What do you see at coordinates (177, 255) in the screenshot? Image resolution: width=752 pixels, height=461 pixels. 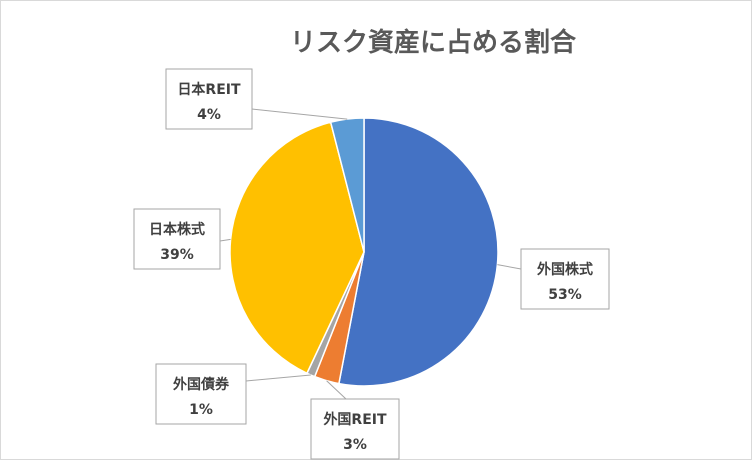 I see `data-label-percent: 39%` at bounding box center [177, 255].